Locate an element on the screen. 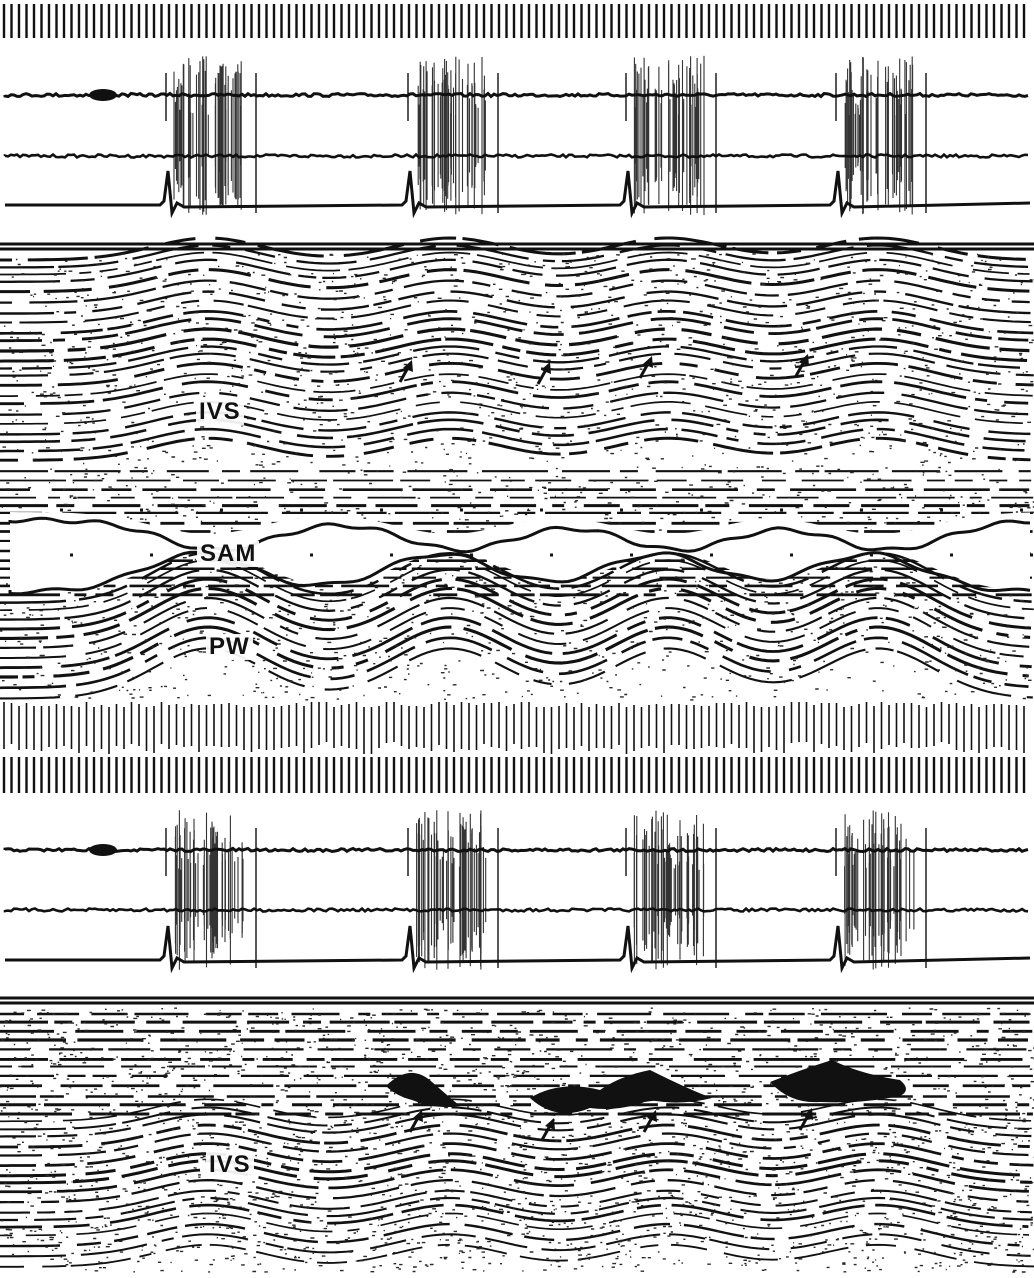  ecg-phono-panel-top is located at coordinates (517, 137).